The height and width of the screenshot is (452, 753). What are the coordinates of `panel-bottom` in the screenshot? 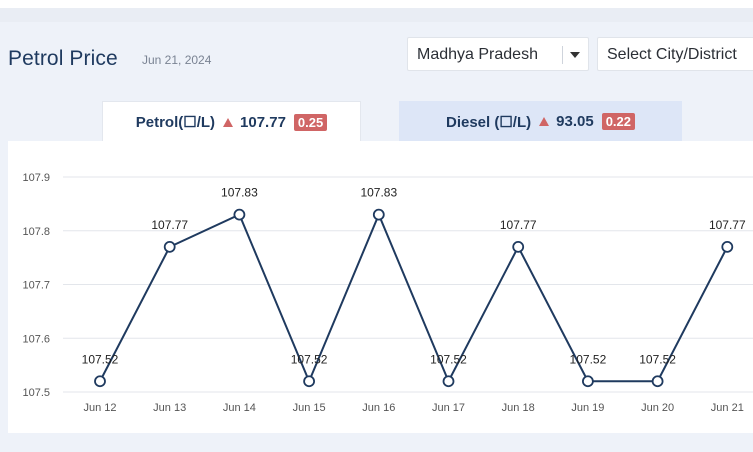 It's located at (376, 442).